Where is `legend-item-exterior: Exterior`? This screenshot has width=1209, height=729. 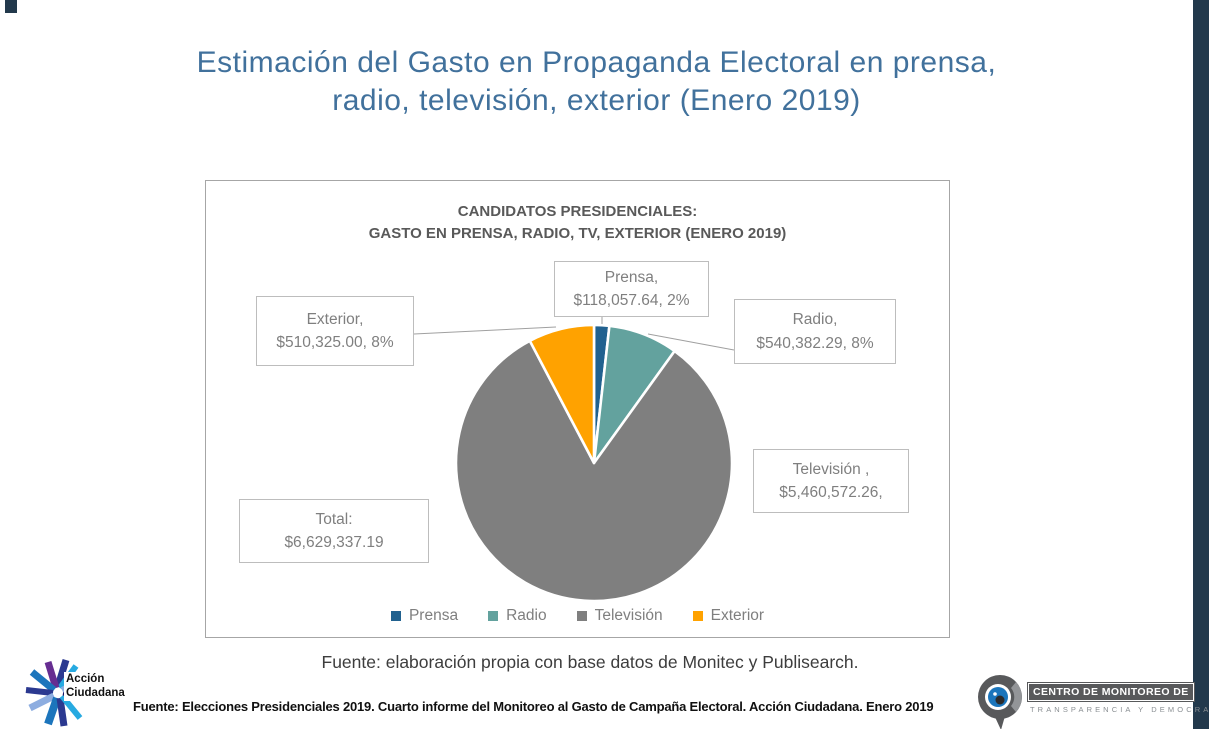
legend-item-exterior: Exterior is located at coordinates (728, 616).